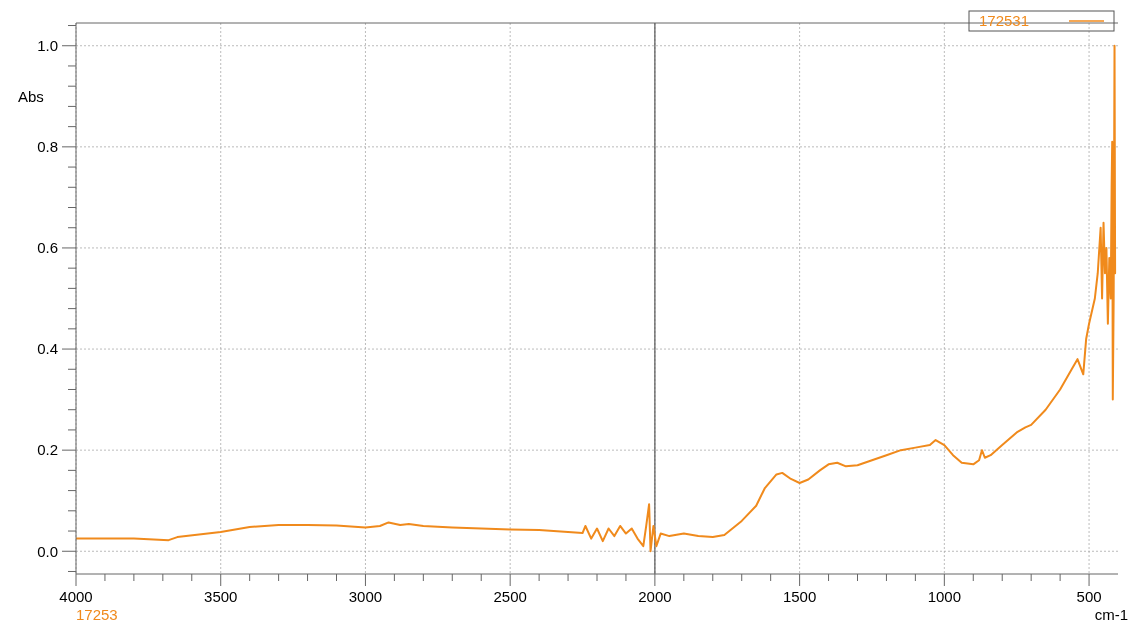 This screenshot has height=641, width=1140. What do you see at coordinates (76, 596) in the screenshot?
I see `x-tick-label: 4000` at bounding box center [76, 596].